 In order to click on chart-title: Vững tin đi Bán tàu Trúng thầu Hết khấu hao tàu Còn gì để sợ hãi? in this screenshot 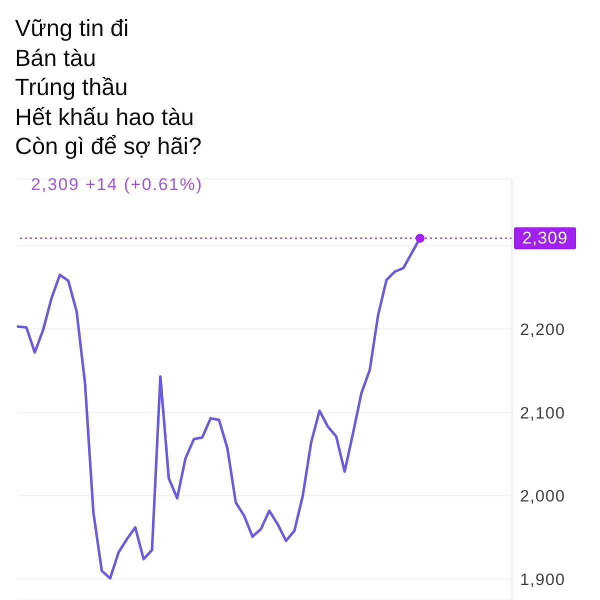, I will do `click(108, 87)`.